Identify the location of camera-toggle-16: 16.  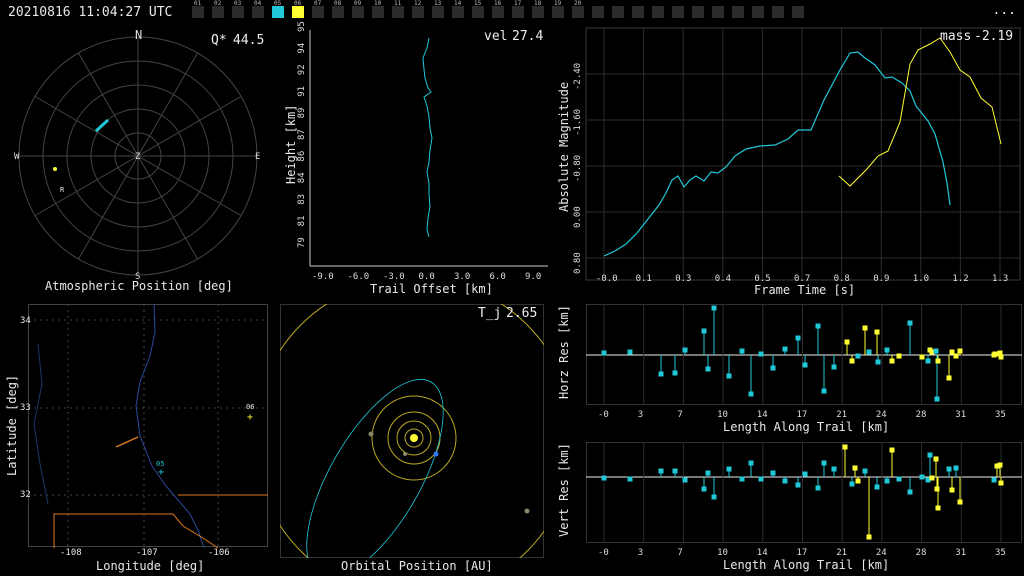
(498, 9).